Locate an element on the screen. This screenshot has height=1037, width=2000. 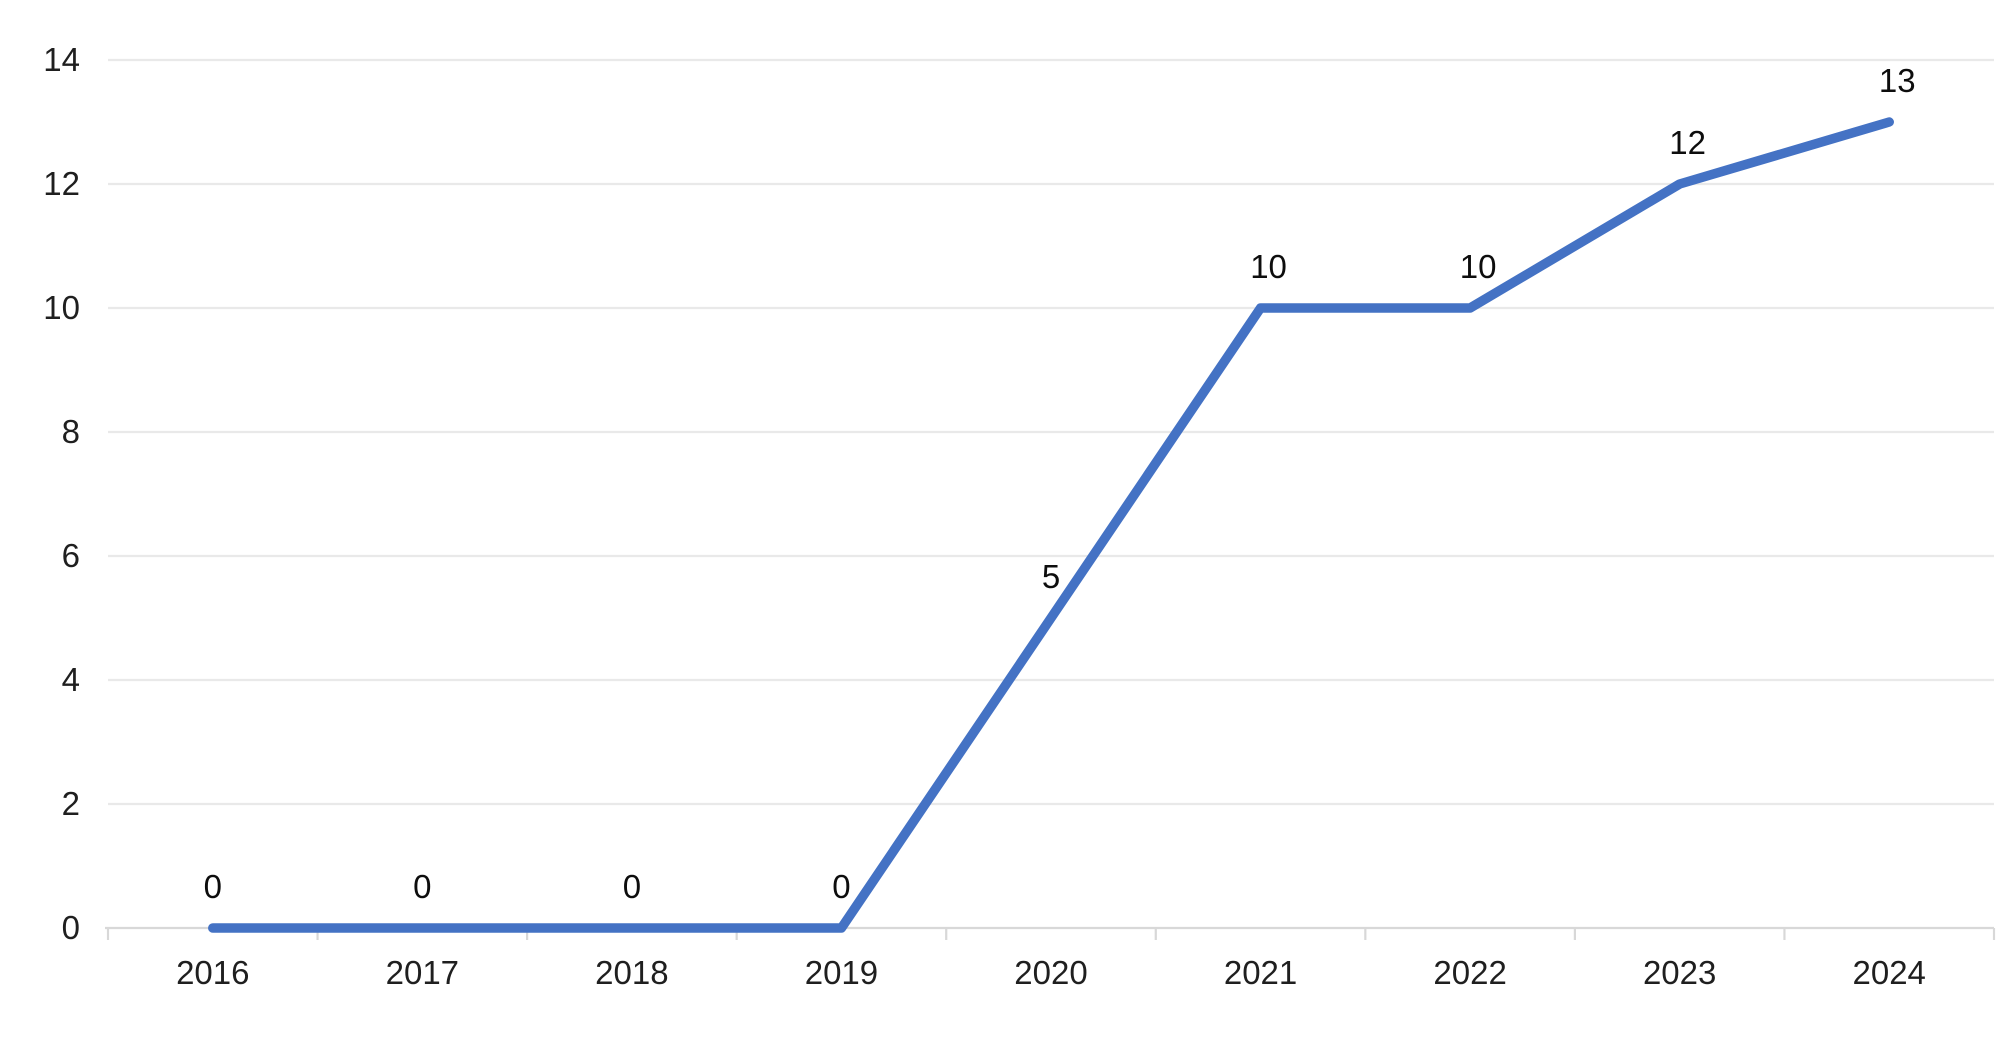
data-label: 13 is located at coordinates (1897, 80).